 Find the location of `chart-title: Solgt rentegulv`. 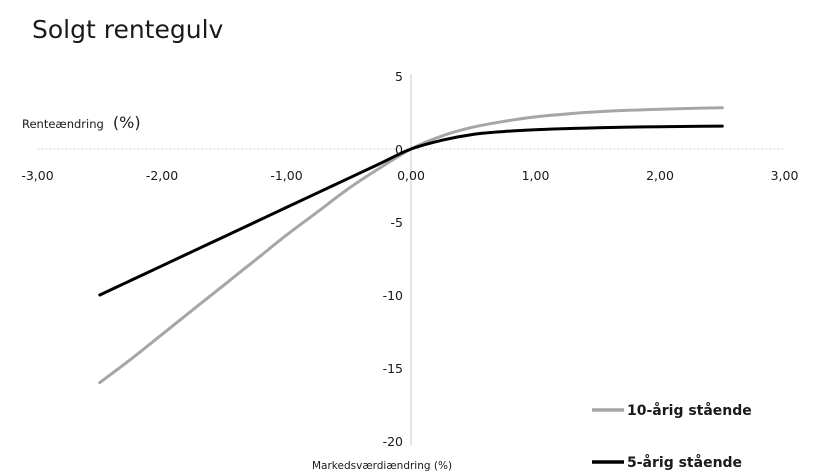

chart-title: Solgt rentegulv is located at coordinates (128, 29).